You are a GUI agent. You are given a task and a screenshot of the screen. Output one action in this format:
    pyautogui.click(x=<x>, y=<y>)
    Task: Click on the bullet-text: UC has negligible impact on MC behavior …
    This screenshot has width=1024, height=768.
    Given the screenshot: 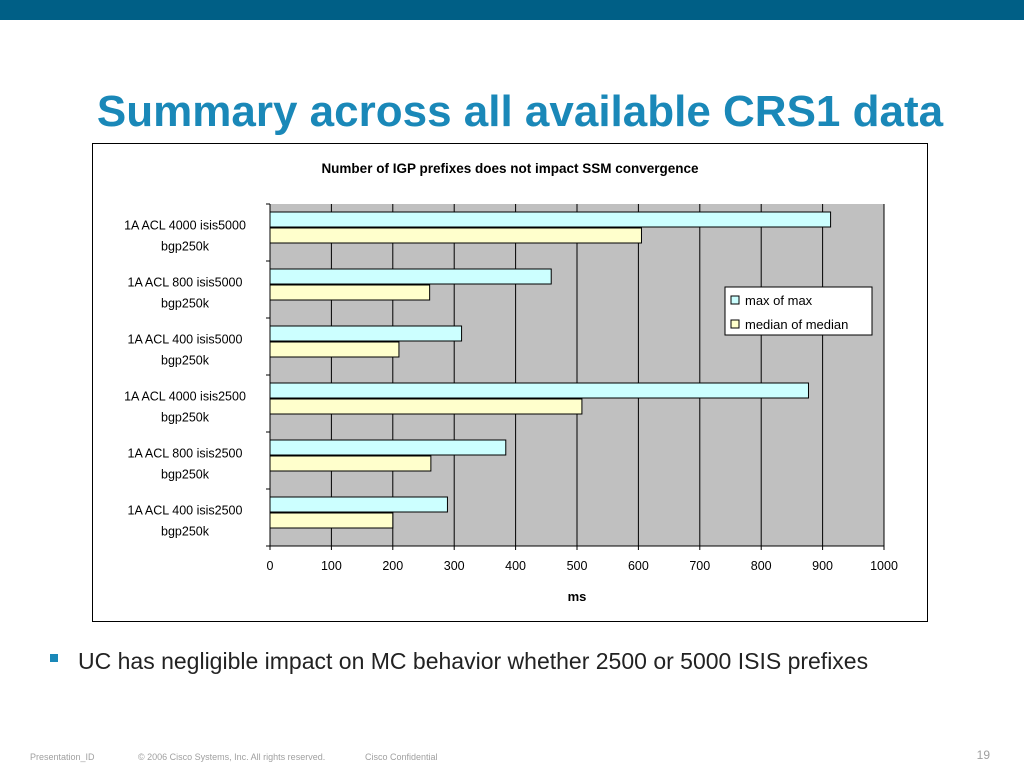 What is the action you would take?
    pyautogui.click(x=473, y=661)
    